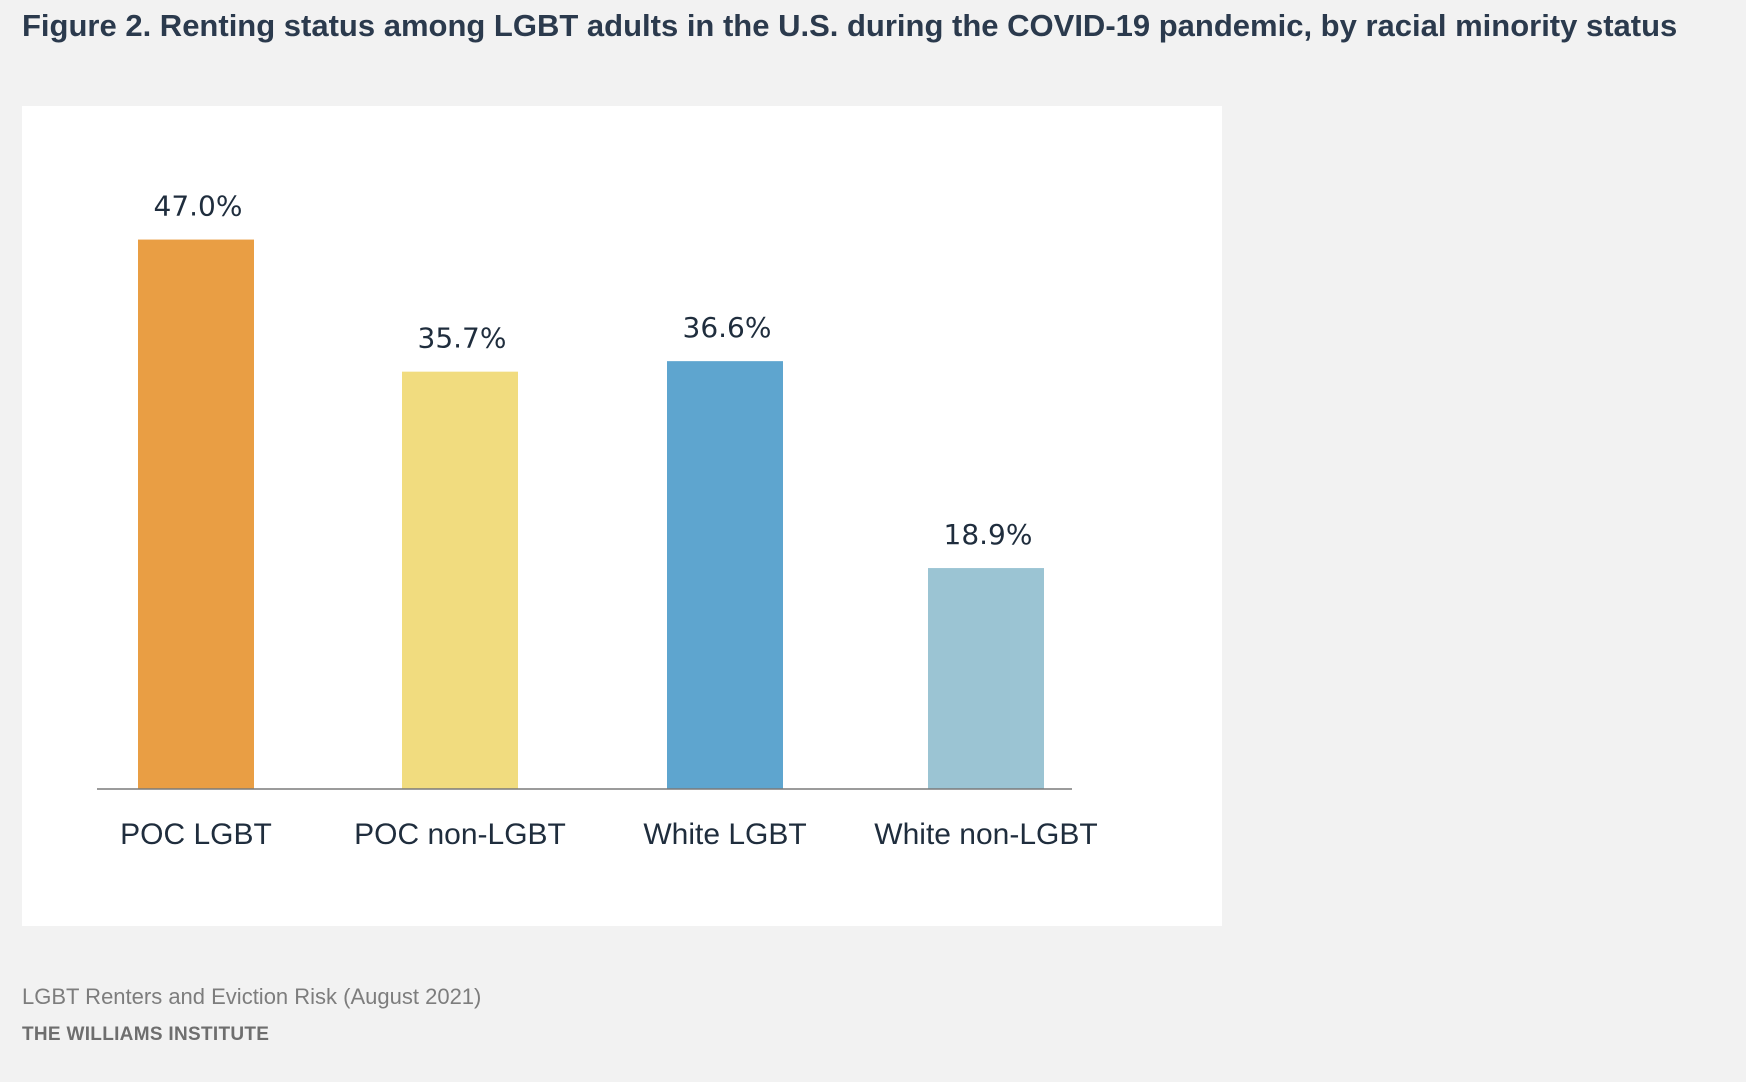 Image resolution: width=1746 pixels, height=1082 pixels. Describe the element at coordinates (725, 575) in the screenshot. I see `bar-white-lgbt` at that location.